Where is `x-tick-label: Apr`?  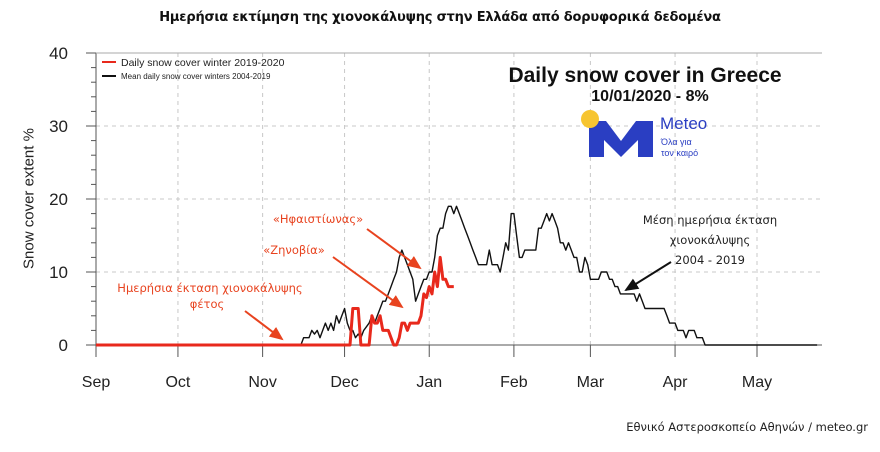 x-tick-label: Apr is located at coordinates (676, 382).